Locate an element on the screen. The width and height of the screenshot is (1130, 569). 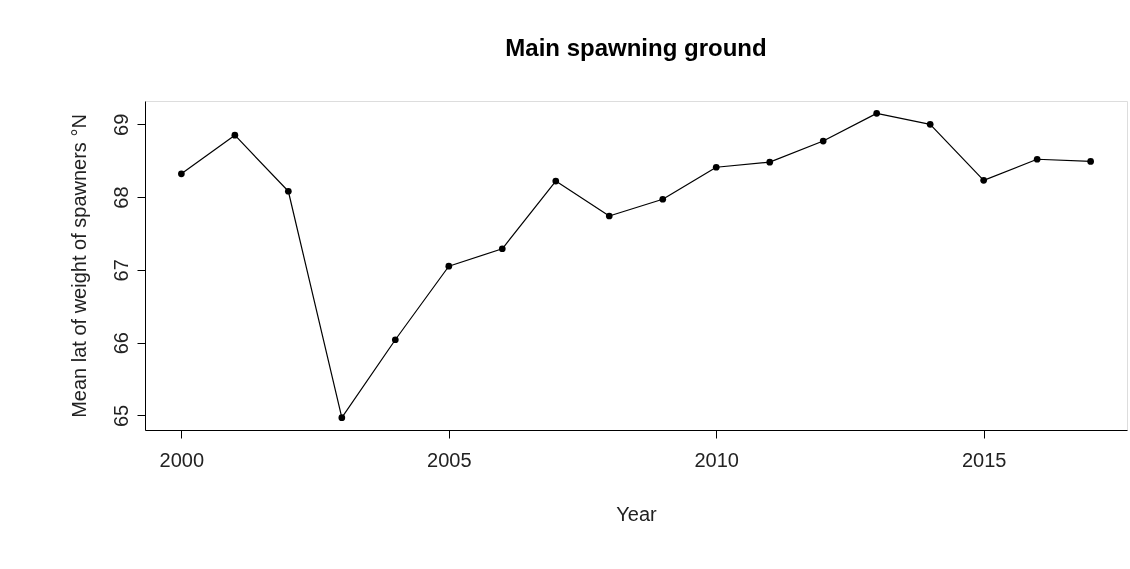
x-tick-label: 2010 is located at coordinates (716, 459).